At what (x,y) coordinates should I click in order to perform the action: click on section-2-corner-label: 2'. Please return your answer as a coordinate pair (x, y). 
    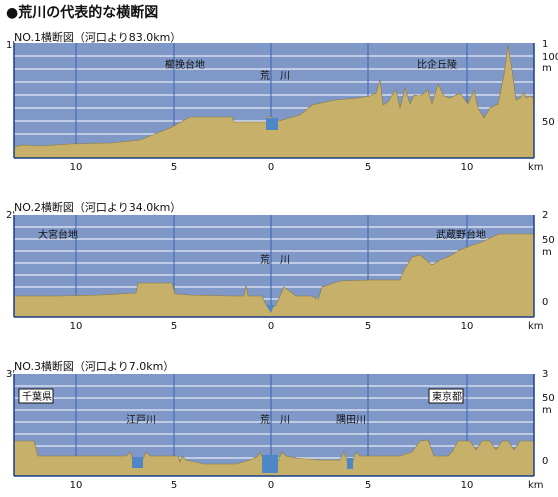
    Looking at the image, I should click on (11, 215).